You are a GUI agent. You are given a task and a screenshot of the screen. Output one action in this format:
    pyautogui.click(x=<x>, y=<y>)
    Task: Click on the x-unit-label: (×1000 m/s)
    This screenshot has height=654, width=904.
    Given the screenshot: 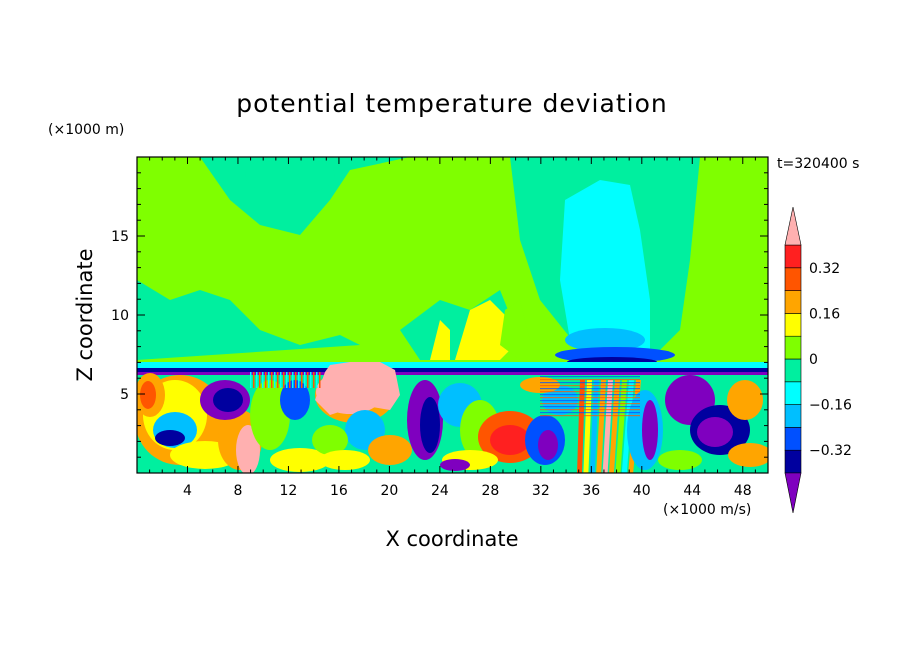 What is the action you would take?
    pyautogui.click(x=707, y=510)
    